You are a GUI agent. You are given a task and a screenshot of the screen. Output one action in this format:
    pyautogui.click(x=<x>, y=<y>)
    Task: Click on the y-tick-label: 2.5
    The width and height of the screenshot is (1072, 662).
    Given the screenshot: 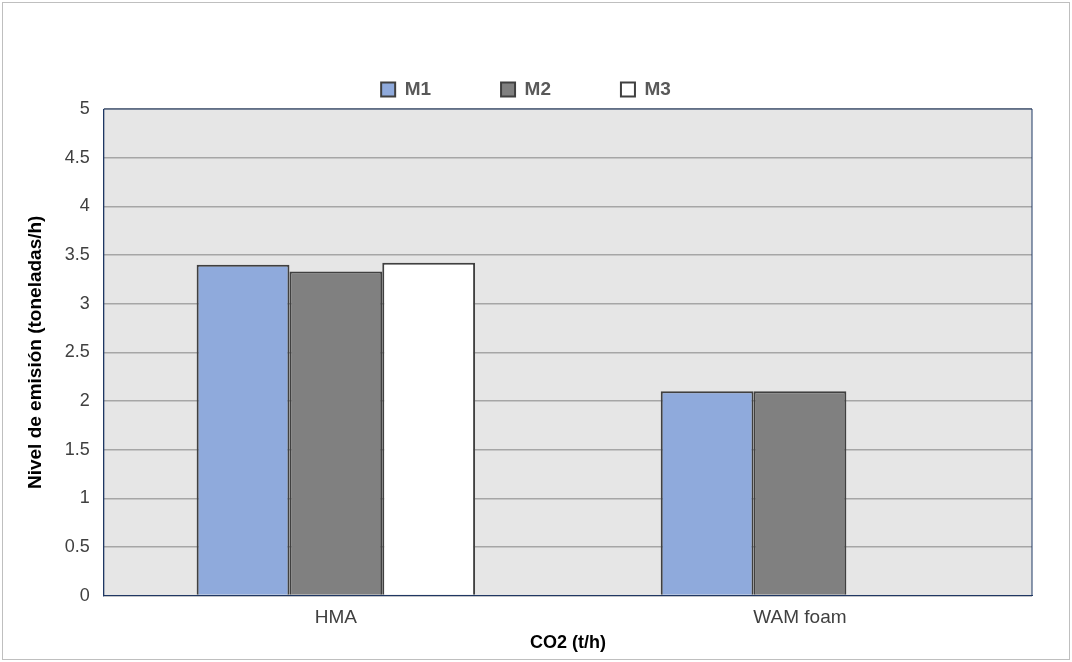 What is the action you would take?
    pyautogui.click(x=77, y=351)
    